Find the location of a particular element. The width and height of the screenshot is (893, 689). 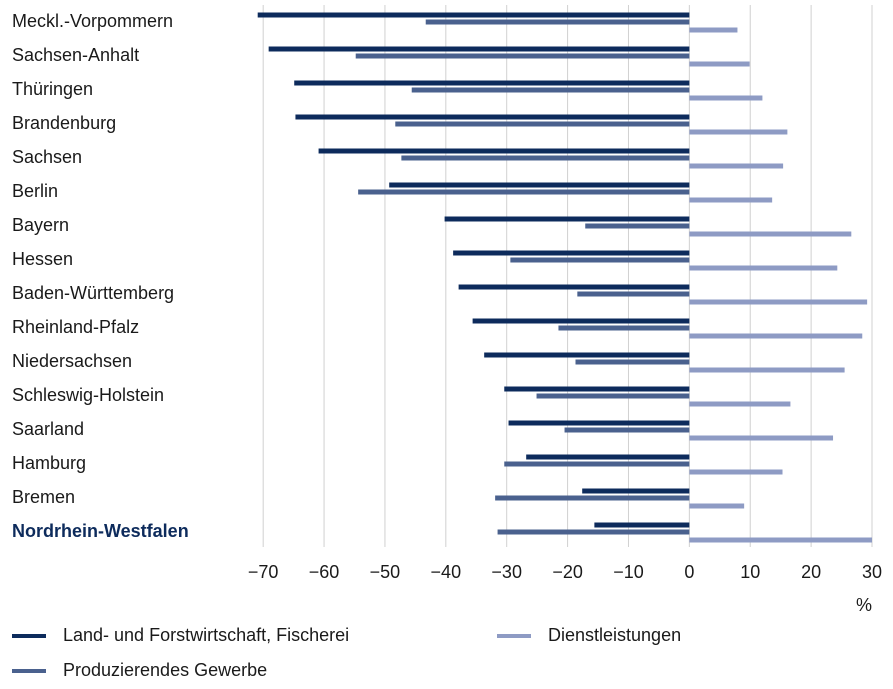

x-tick-label: 20 is located at coordinates (811, 572).